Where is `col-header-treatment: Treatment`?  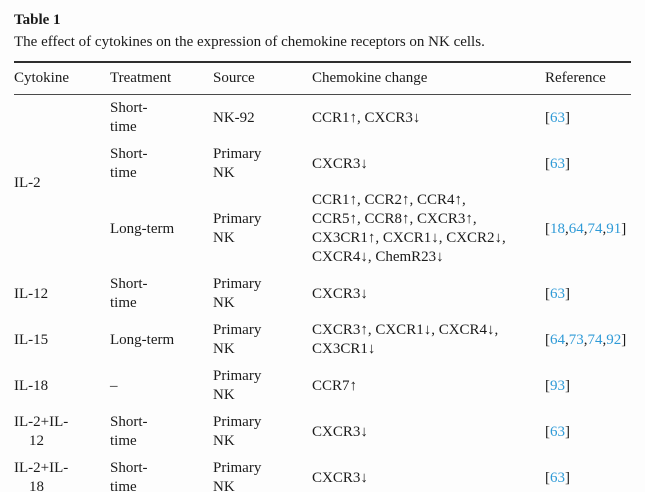
col-header-treatment: Treatment is located at coordinates (161, 78).